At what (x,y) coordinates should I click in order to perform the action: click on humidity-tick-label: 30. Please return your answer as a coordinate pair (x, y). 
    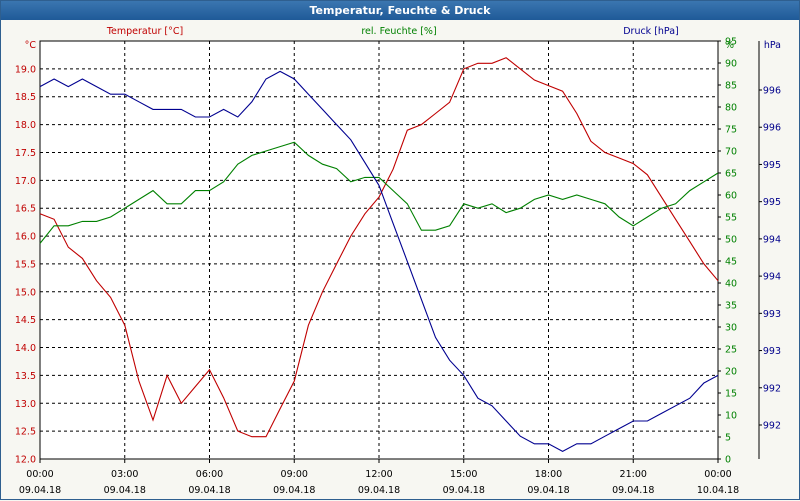
    Looking at the image, I should click on (731, 328).